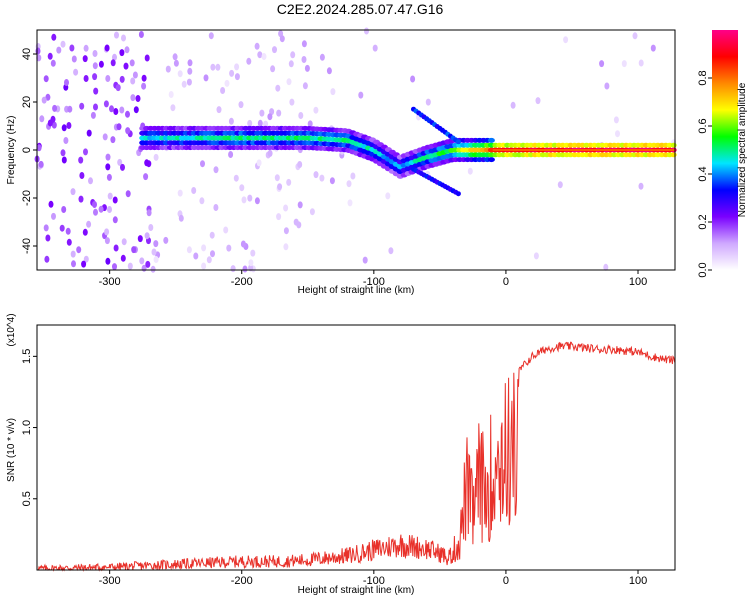  I want to click on spectrogram-y-ticks: -40 -20 0 20 40, so click(29, 151).